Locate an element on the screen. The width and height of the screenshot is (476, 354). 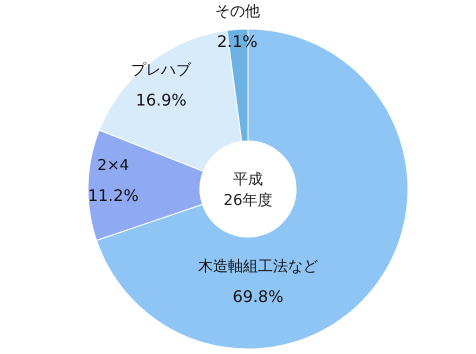
category-label: プレハブ is located at coordinates (161, 69).